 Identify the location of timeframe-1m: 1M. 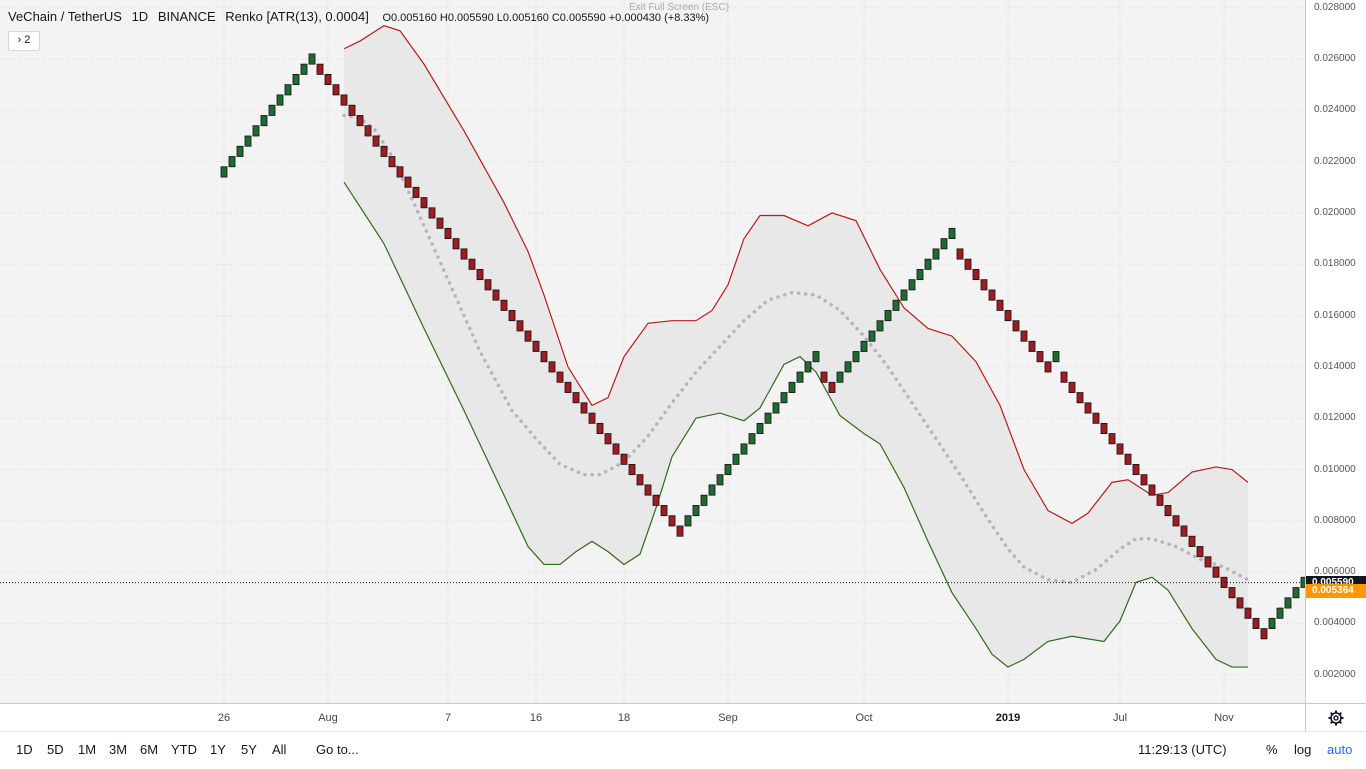
(87, 749).